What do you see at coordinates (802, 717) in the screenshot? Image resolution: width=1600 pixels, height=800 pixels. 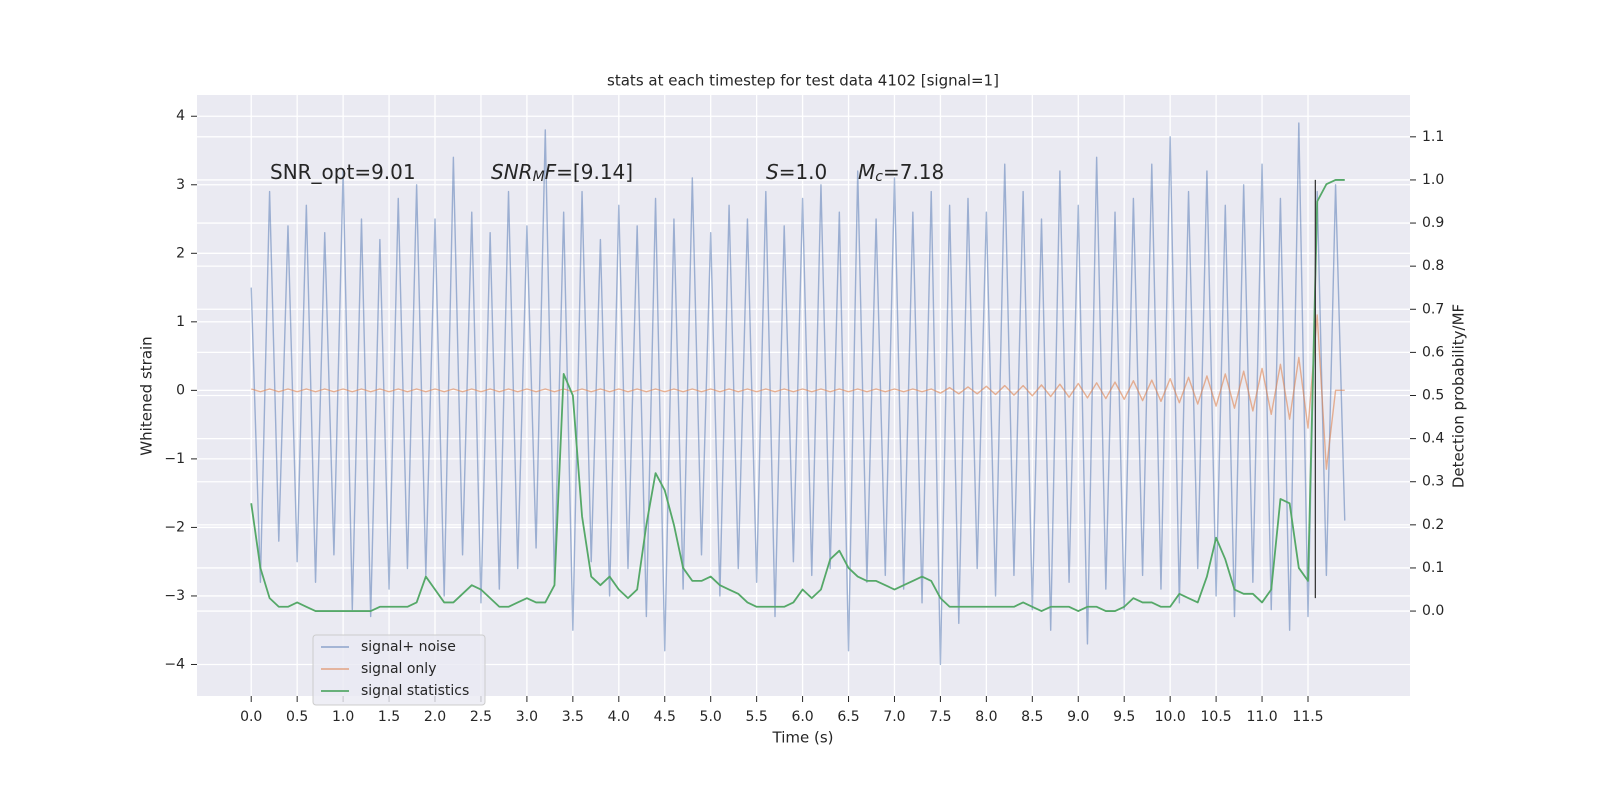 I see `x-tick-label: 6.0` at bounding box center [802, 717].